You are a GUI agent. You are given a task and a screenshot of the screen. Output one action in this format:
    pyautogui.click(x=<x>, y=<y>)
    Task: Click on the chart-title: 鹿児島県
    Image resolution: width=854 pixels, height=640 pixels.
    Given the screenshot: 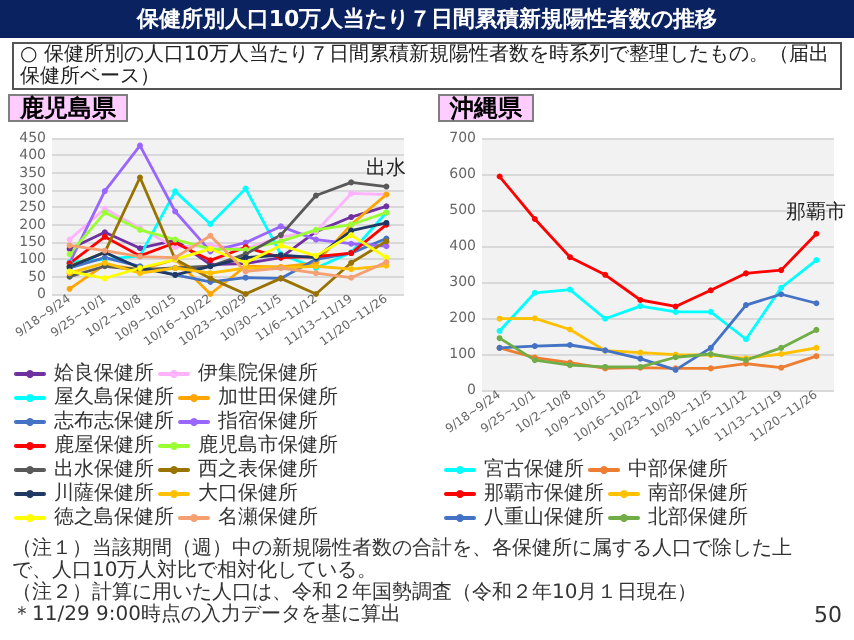 What is the action you would take?
    pyautogui.click(x=68, y=108)
    